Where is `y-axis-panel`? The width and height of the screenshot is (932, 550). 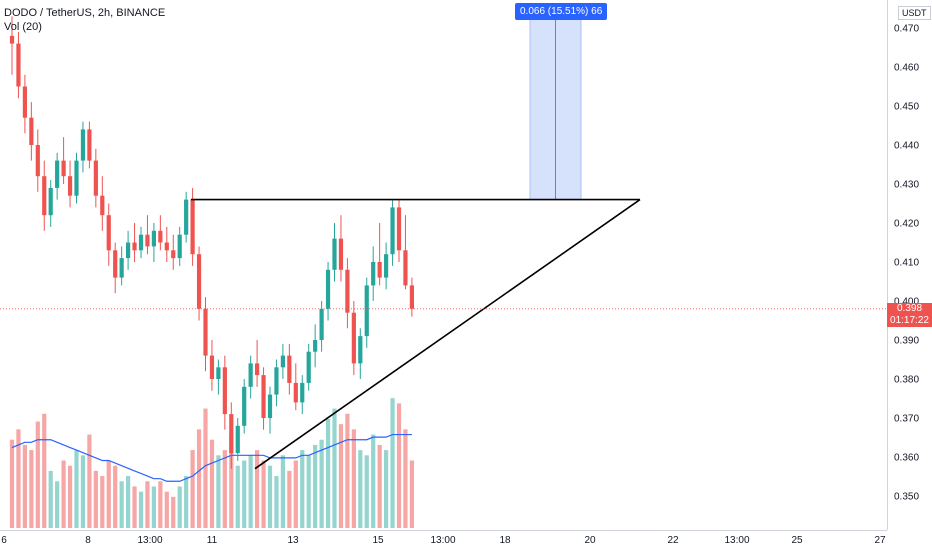
y-axis-panel is located at coordinates (909, 275).